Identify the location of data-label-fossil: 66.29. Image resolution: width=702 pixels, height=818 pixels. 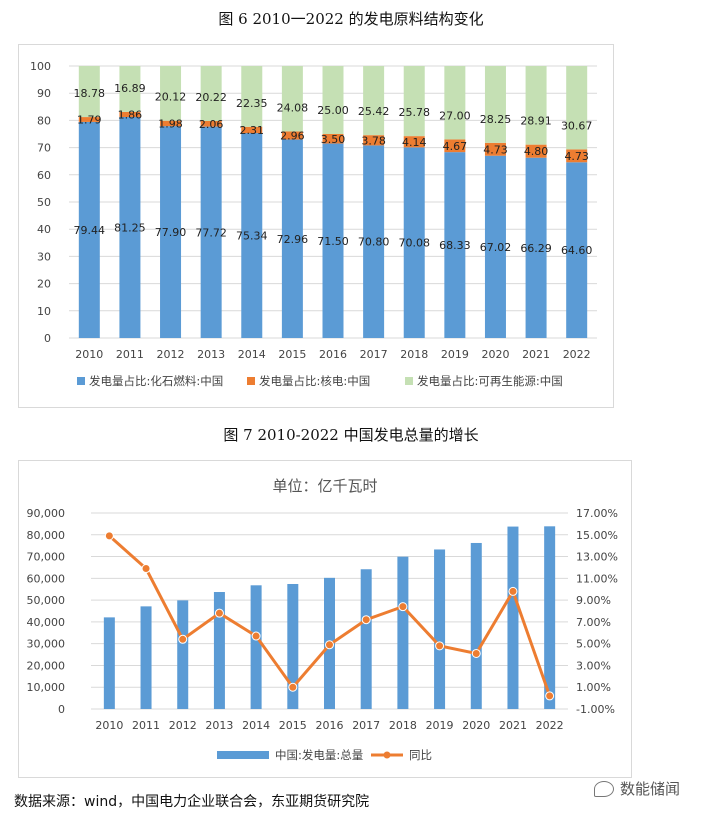
(536, 248).